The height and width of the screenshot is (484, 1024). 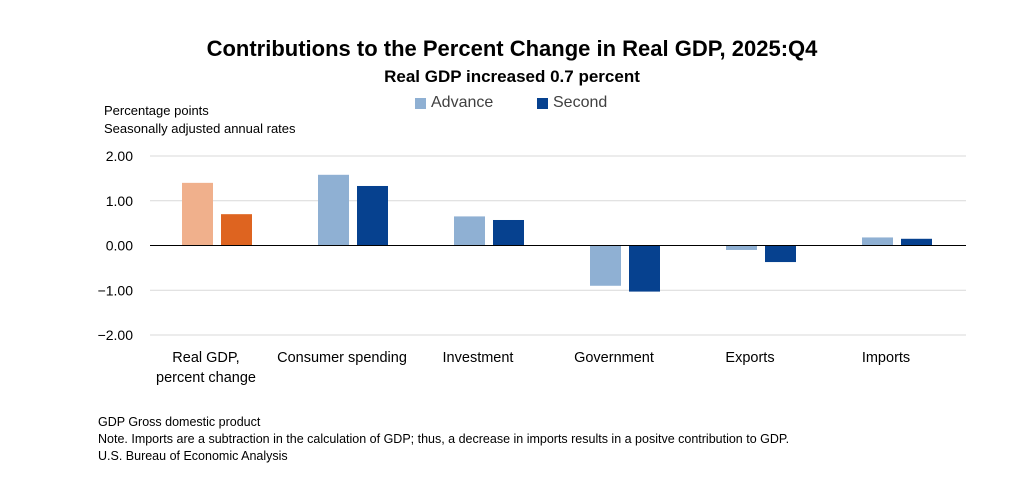 What do you see at coordinates (542, 103) in the screenshot?
I see `legend-second-swatch` at bounding box center [542, 103].